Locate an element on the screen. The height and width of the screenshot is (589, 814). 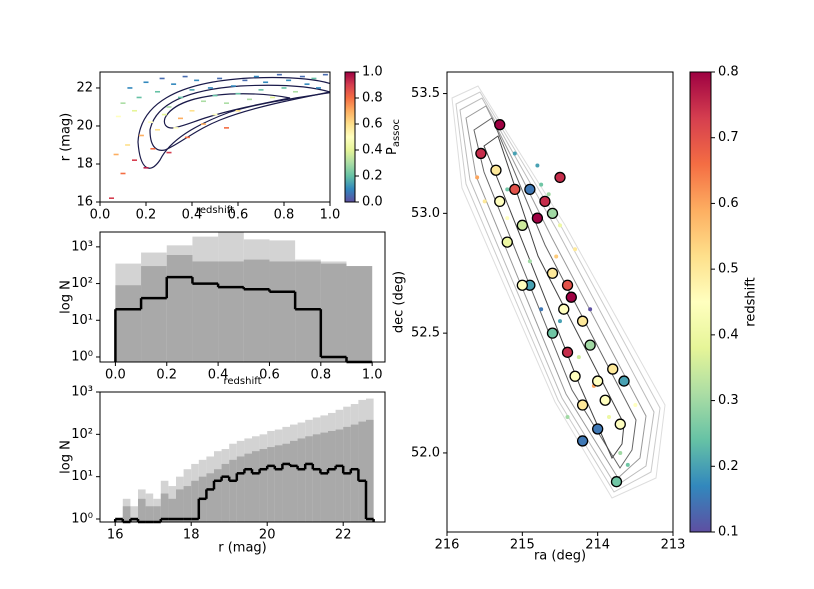
colorbar-label: redshift is located at coordinates (751, 301).